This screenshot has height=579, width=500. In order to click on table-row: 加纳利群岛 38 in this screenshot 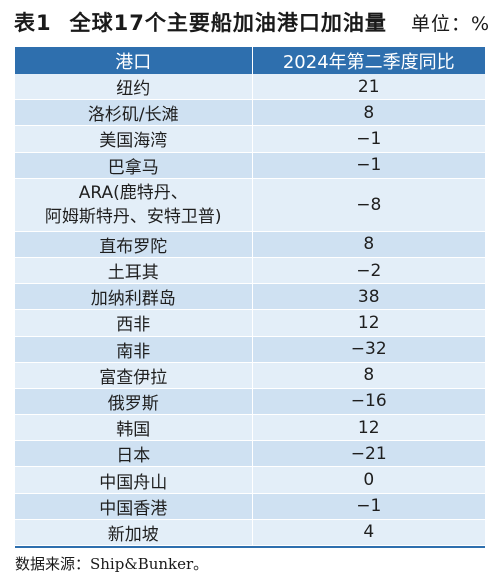, I will do `click(250, 297)`.